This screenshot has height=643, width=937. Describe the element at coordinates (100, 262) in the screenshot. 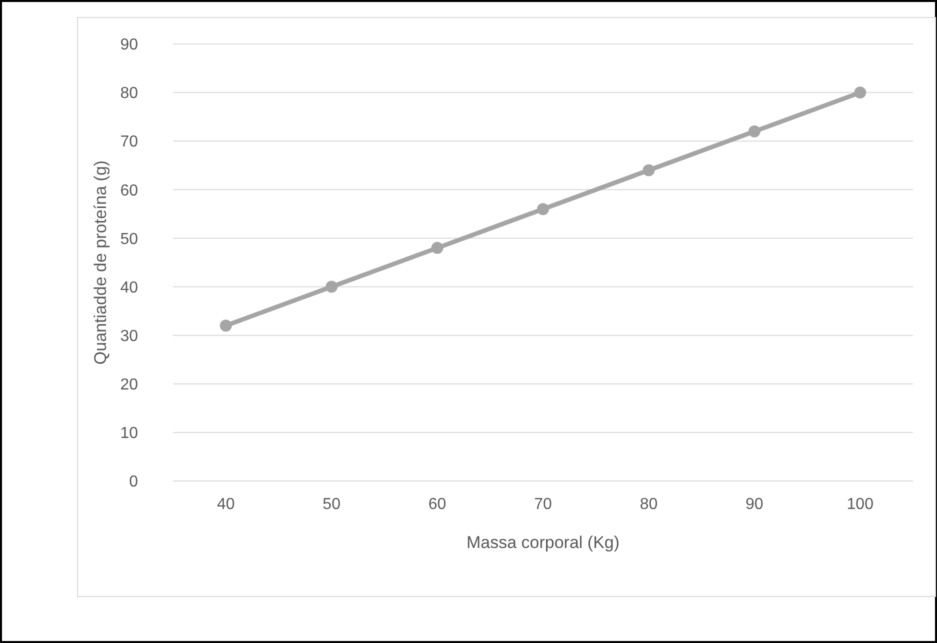

I see `y-axis-title: Quantiadde de proteína (g)` at that location.